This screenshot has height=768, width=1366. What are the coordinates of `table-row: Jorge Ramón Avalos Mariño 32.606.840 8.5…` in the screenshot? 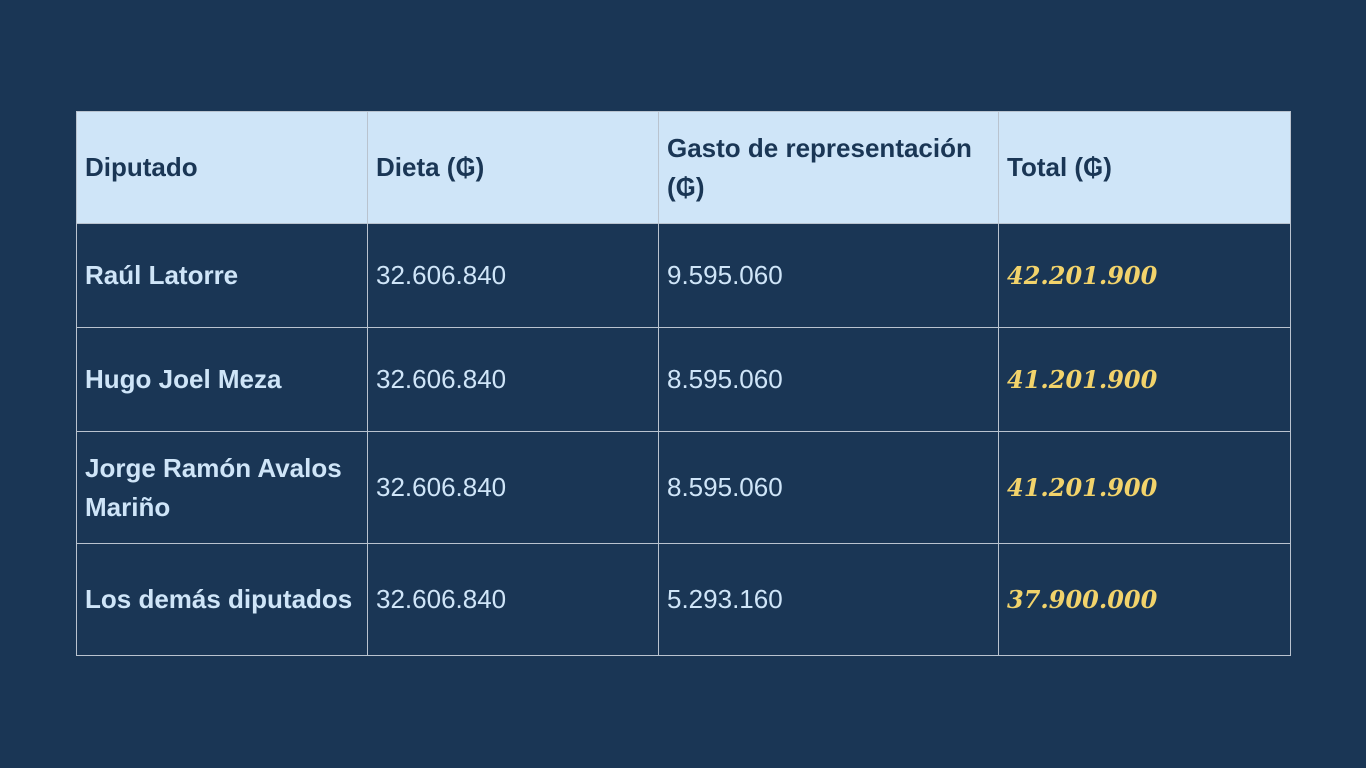 It's located at (683, 487).